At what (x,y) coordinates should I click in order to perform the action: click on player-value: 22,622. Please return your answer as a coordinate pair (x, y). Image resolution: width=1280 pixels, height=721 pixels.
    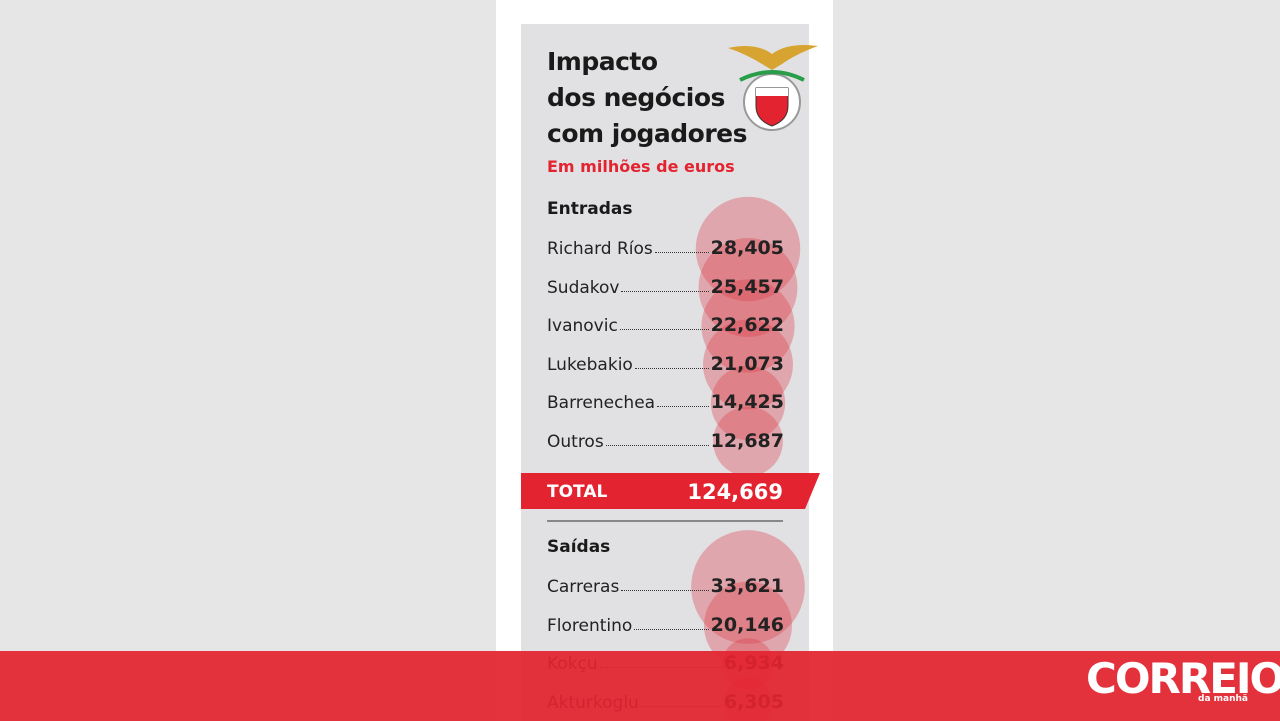
    Looking at the image, I should click on (747, 325).